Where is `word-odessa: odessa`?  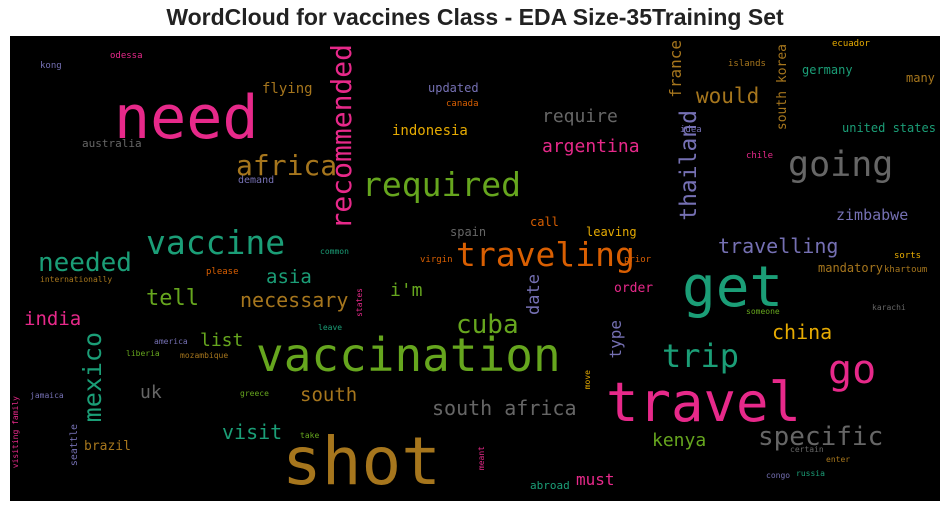
word-odessa: odessa is located at coordinates (126, 56).